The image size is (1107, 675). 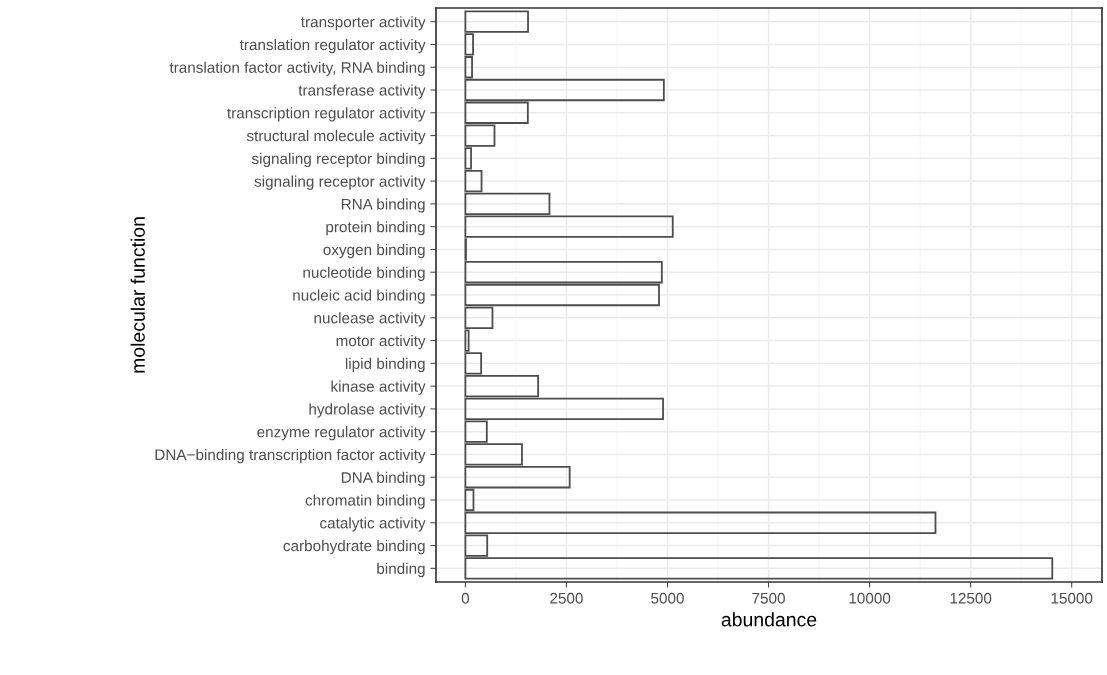 I want to click on x-tick-label: 10000, so click(x=870, y=598).